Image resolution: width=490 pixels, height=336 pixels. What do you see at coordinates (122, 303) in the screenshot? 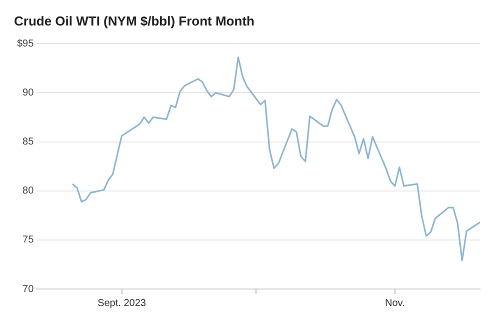
I see `x-tick-label: Sept. 2023` at bounding box center [122, 303].